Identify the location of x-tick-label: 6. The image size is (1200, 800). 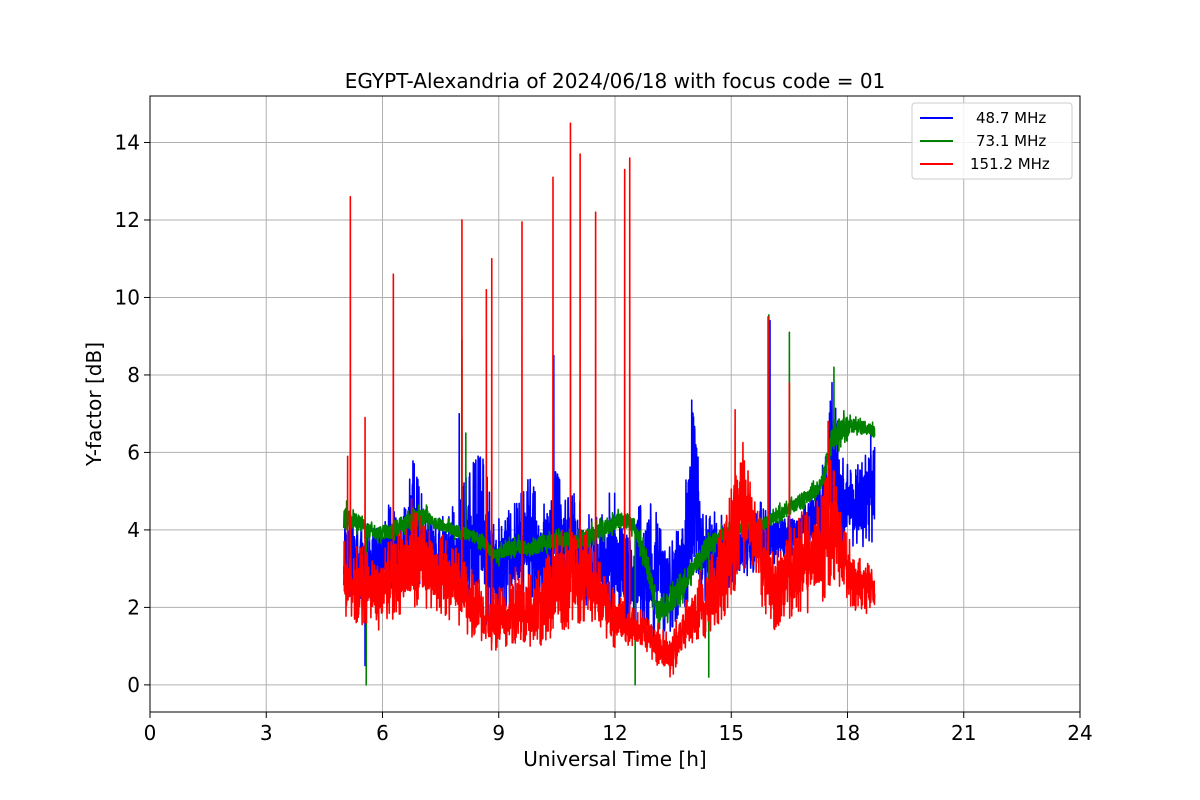
(382, 733).